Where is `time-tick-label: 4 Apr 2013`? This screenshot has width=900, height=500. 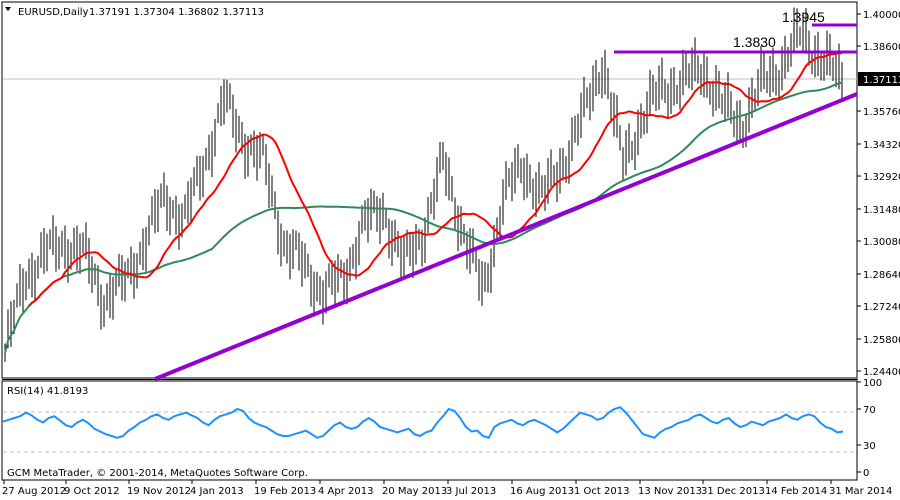
time-tick-label: 4 Apr 2013 is located at coordinates (345, 491).